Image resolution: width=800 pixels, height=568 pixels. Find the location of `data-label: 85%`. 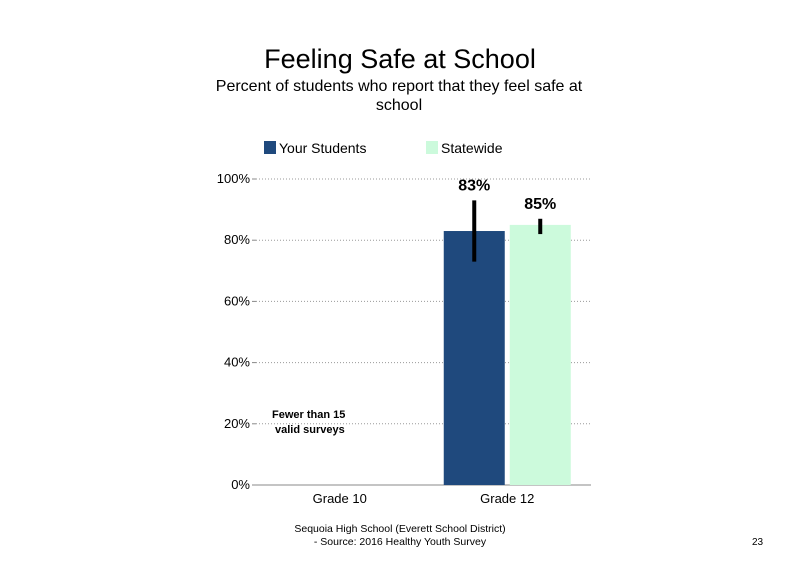

data-label: 85% is located at coordinates (540, 204).